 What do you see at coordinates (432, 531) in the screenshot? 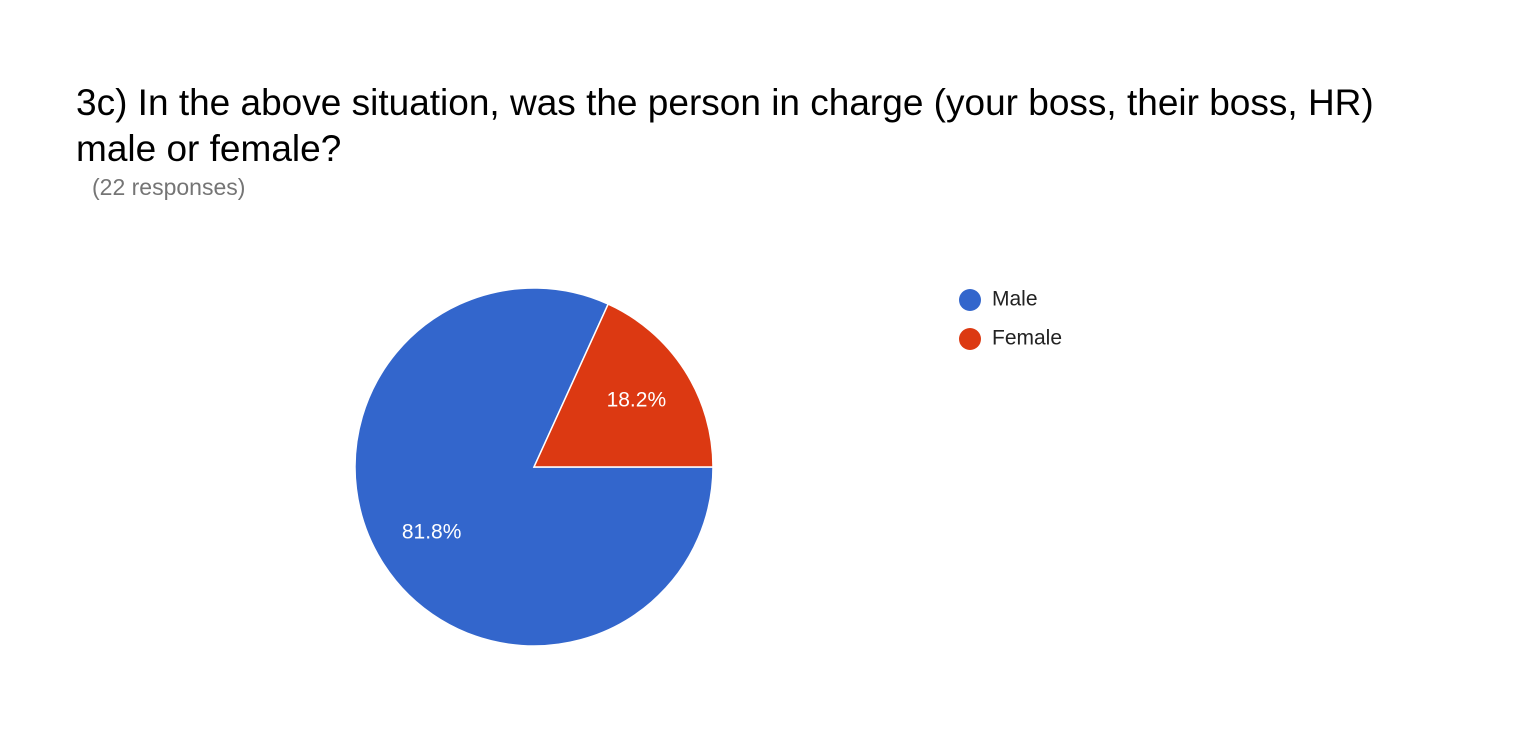
I see `slice-label: 81.8%` at bounding box center [432, 531].